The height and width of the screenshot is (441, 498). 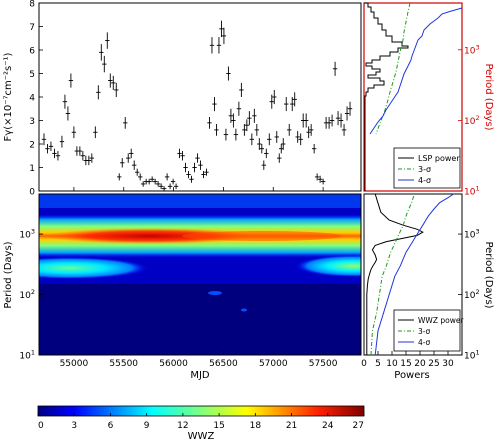 What do you see at coordinates (32, 122) in the screenshot?
I see `light-curve-ytick-label: 3` at bounding box center [32, 122].